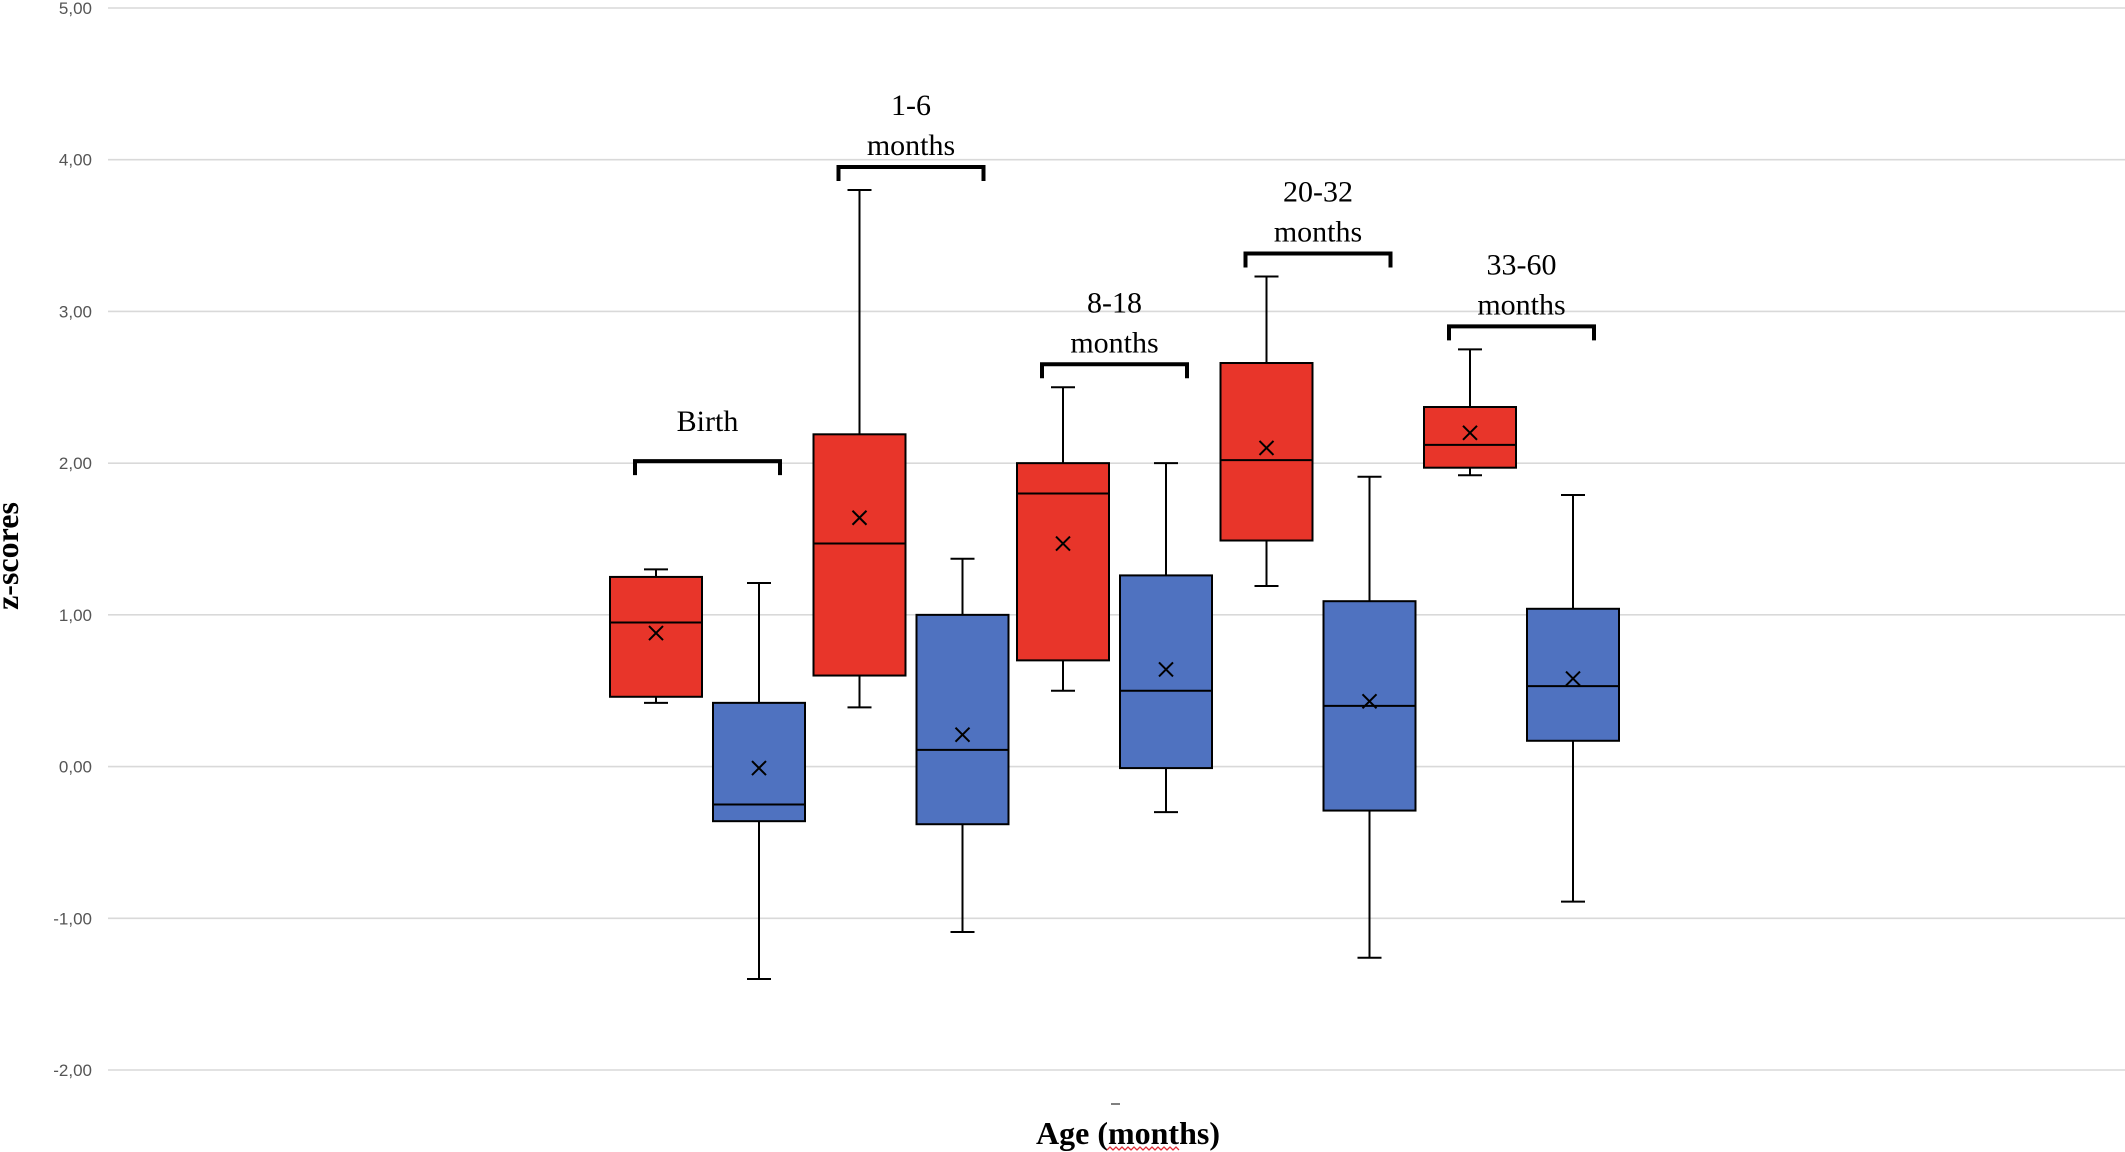 The width and height of the screenshot is (2125, 1152). Describe the element at coordinates (72, 1070) in the screenshot. I see `y-tick-label: -2,00` at that location.